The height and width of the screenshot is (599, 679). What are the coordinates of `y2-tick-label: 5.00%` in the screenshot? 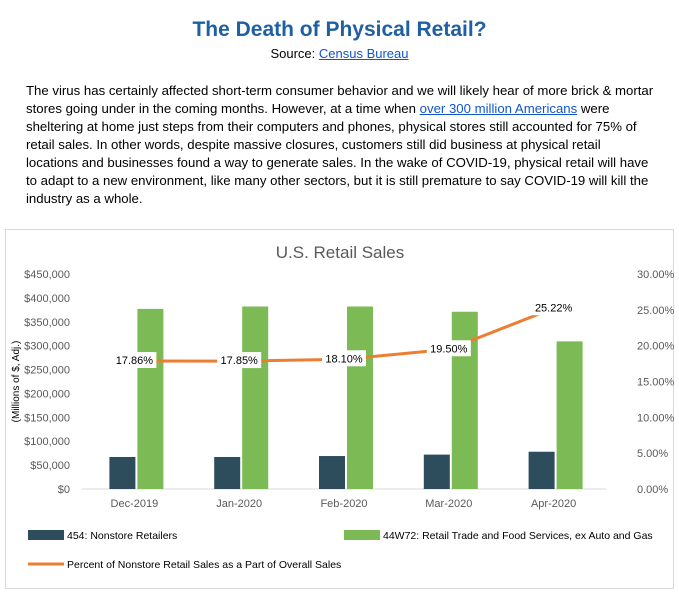 It's located at (652, 454).